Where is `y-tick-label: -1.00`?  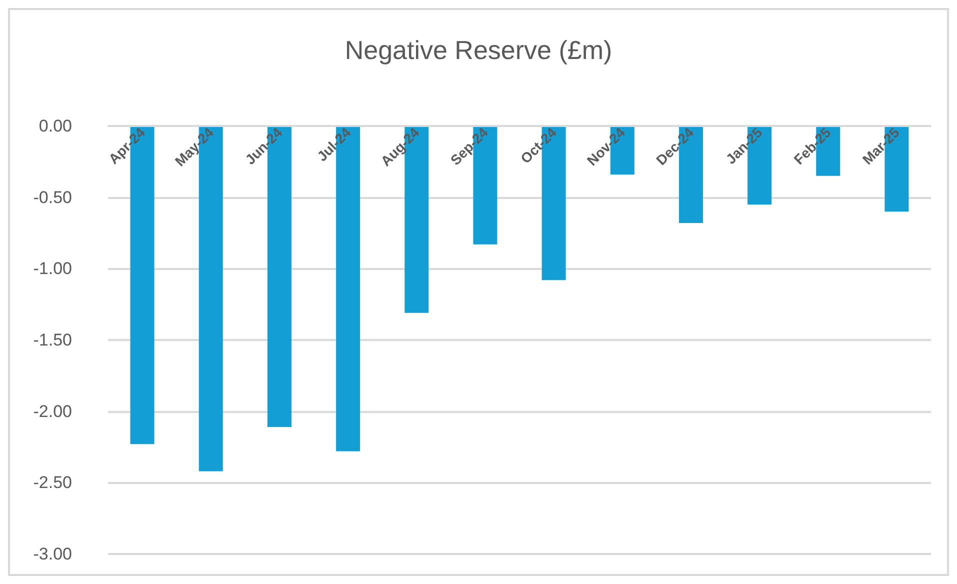 y-tick-label: -1.00 is located at coordinates (52, 268).